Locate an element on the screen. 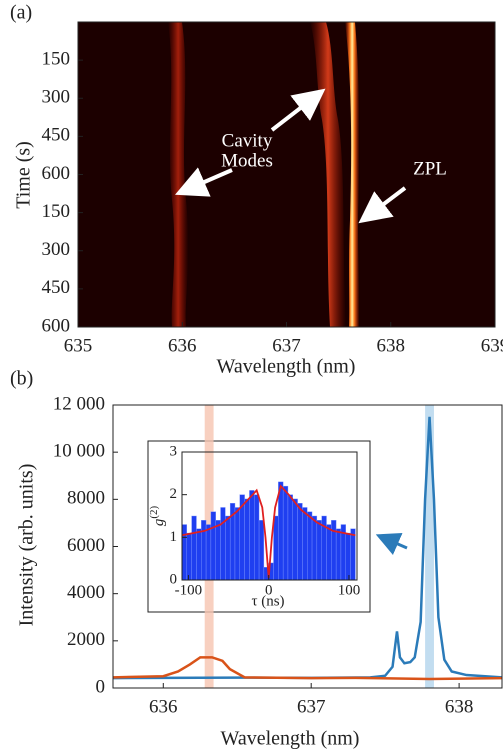  y-tick-label: 6000 is located at coordinates (86, 545).